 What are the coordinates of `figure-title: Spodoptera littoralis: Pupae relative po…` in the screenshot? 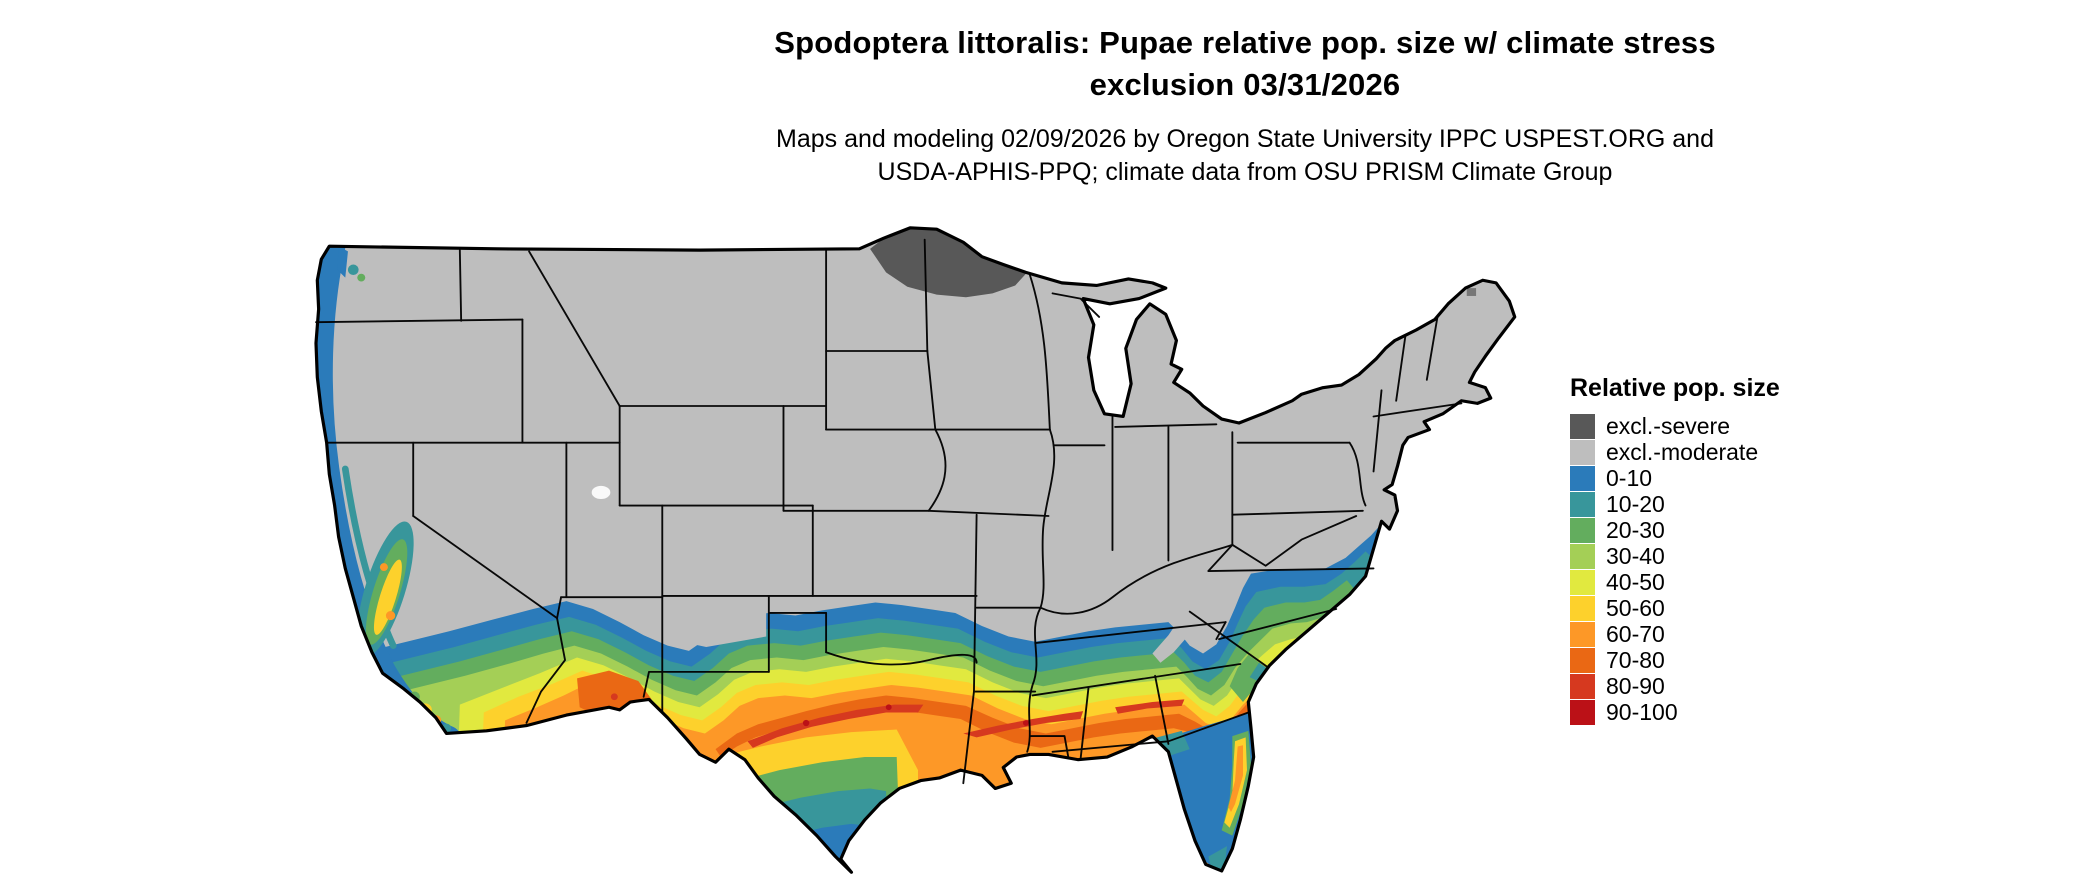 It's located at (1245, 63).